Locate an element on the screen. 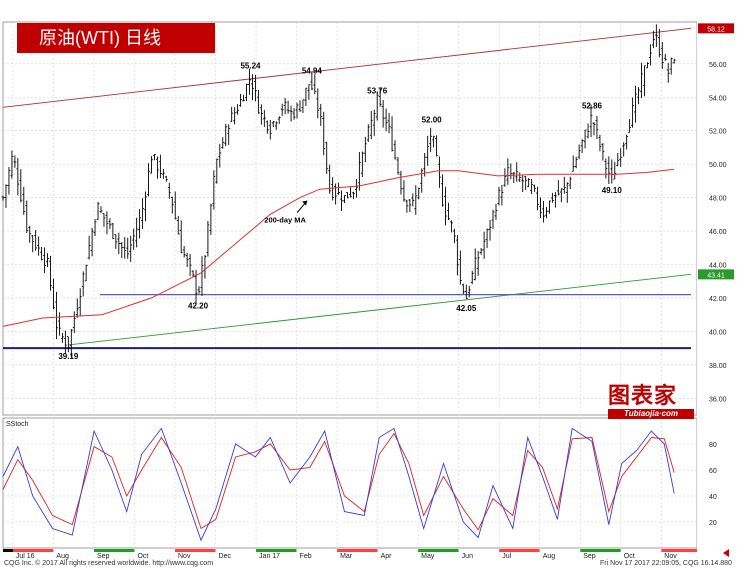  axis-bg is located at coordinates (717, 285).